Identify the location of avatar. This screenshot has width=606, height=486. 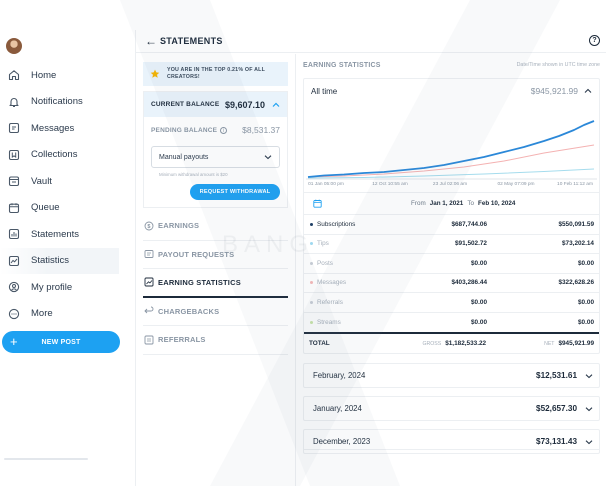
(14, 46).